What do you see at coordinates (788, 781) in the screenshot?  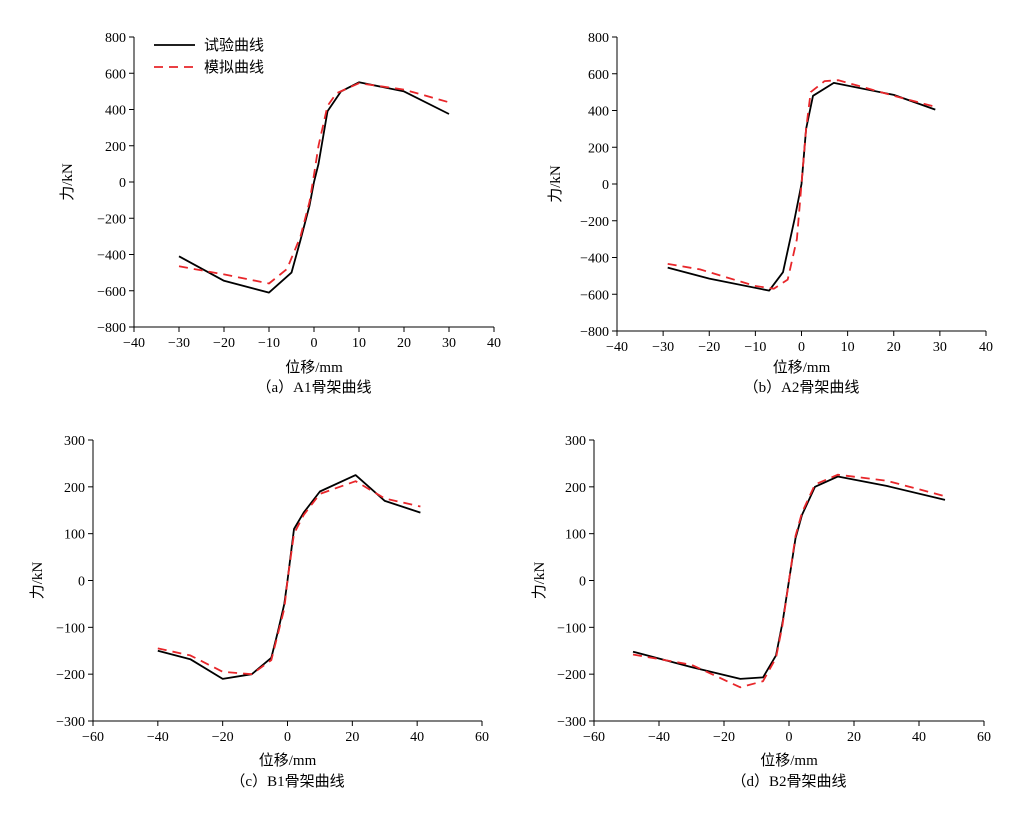 I see `panel-caption: （d）B2骨架曲线` at bounding box center [788, 781].